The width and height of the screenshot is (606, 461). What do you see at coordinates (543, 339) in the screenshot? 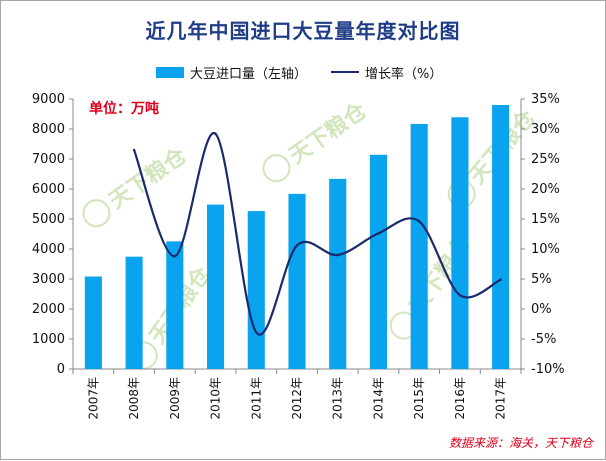
I see `y-right-tick-label: -5%` at bounding box center [543, 339].